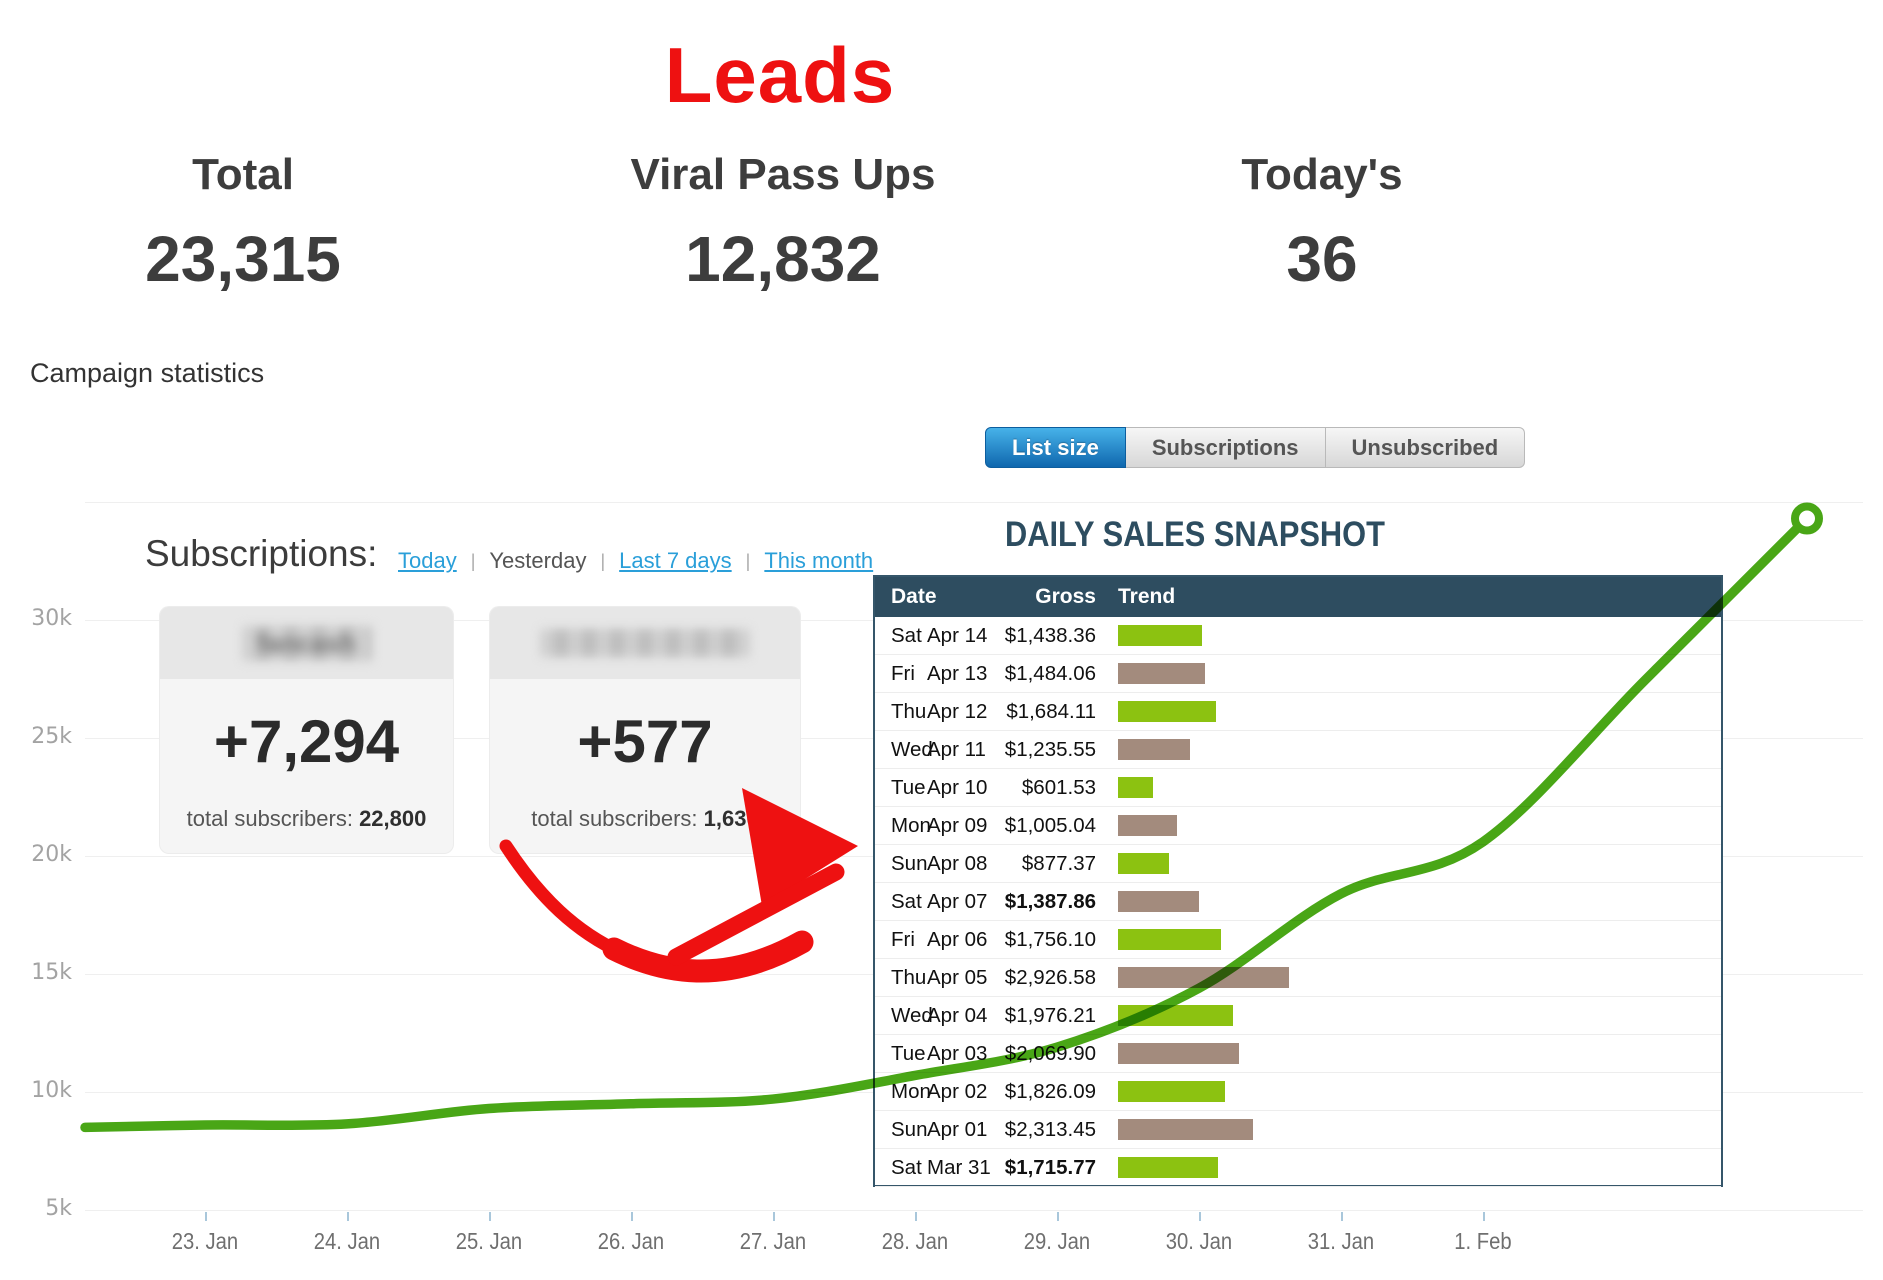 The width and height of the screenshot is (1883, 1280). What do you see at coordinates (1055, 447) in the screenshot?
I see `tab-list-size: List size` at bounding box center [1055, 447].